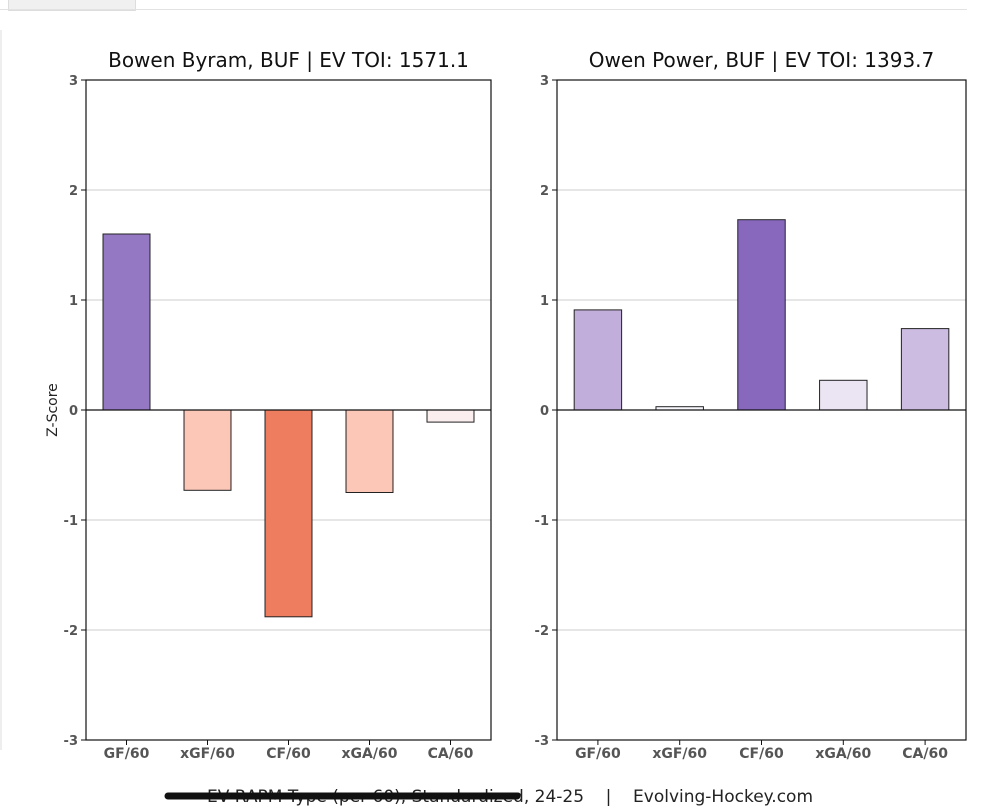  Describe the element at coordinates (53, 410) in the screenshot. I see `y-axis-label: Z-Score` at that location.